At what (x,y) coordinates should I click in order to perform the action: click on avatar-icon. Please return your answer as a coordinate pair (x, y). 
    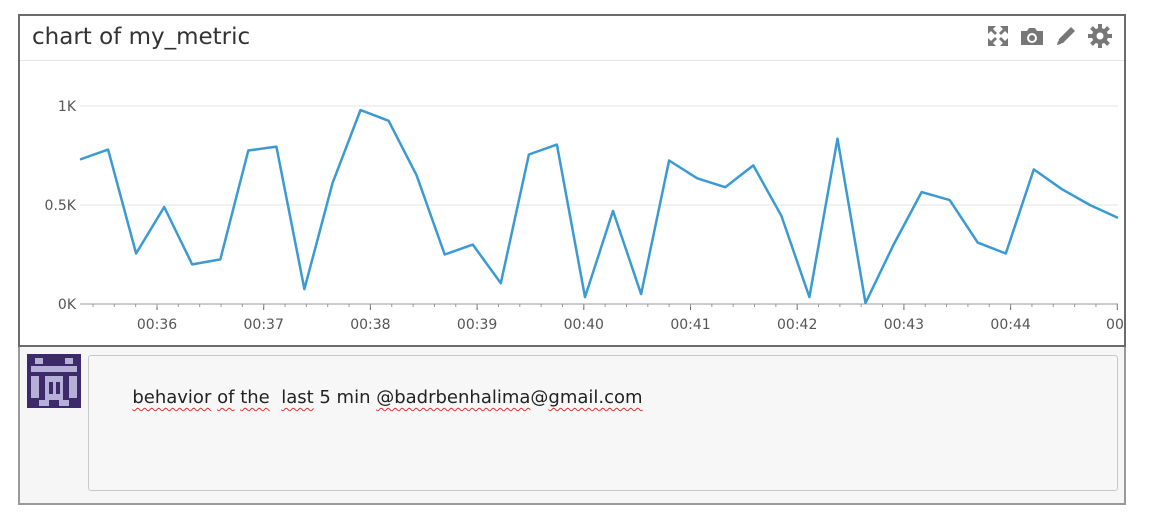
    Looking at the image, I should click on (54, 381).